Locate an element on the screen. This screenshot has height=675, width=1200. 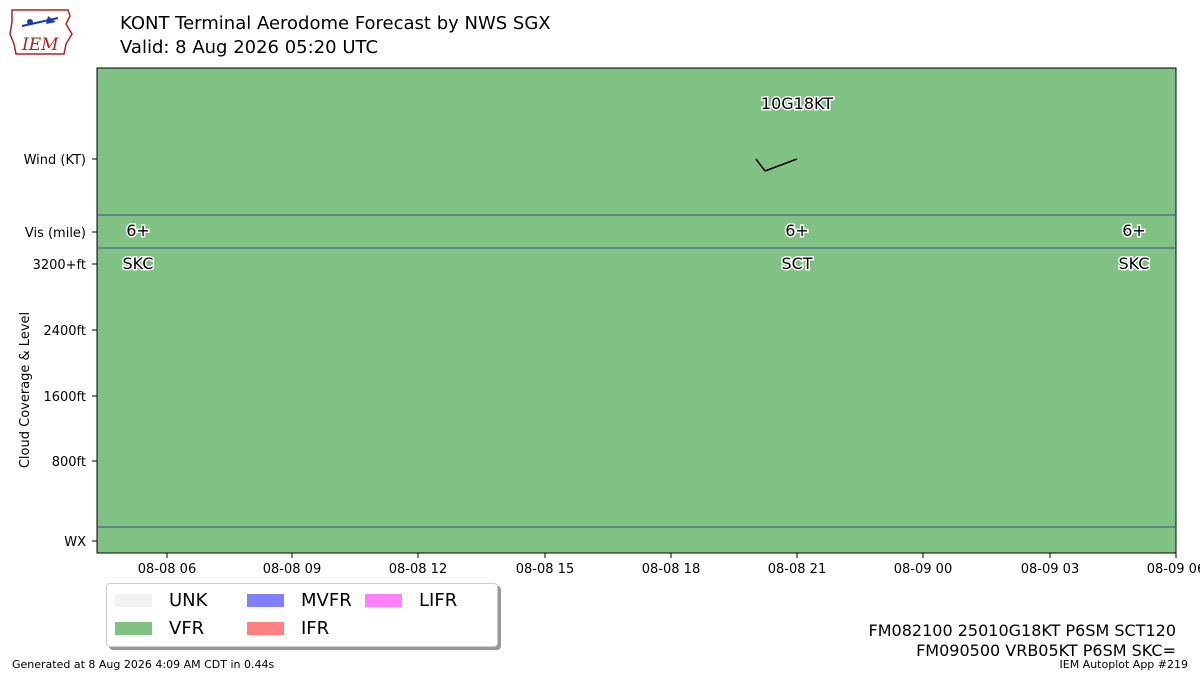
y-label-800: 800ft is located at coordinates (69, 462).